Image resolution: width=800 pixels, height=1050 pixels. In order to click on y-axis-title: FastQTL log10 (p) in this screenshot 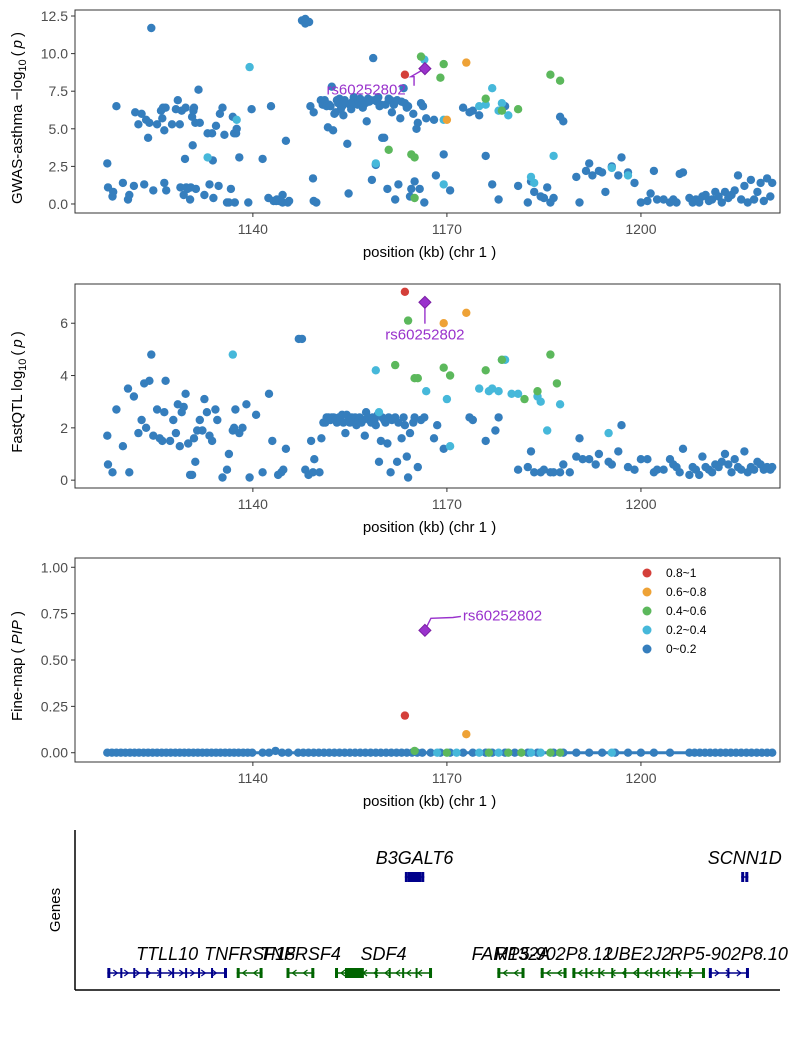, I will do `click(19, 392)`.